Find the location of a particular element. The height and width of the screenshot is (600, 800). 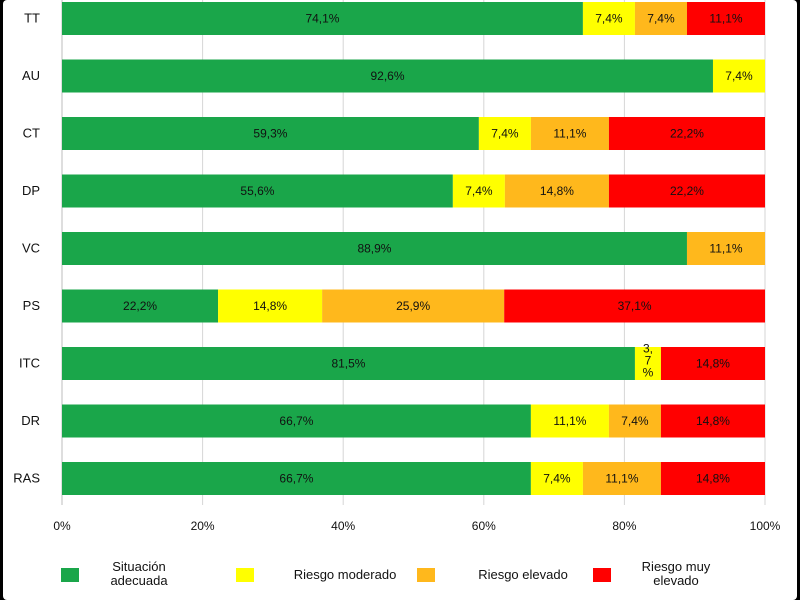

category-label: TT is located at coordinates (32, 18).